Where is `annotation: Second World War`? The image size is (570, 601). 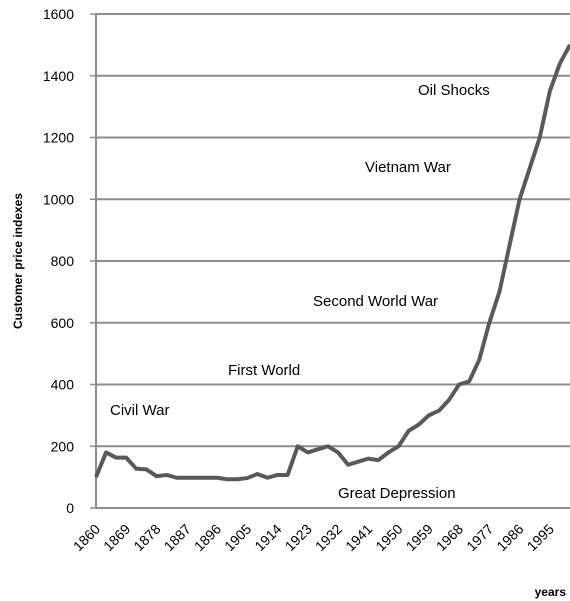
annotation: Second World War is located at coordinates (375, 301).